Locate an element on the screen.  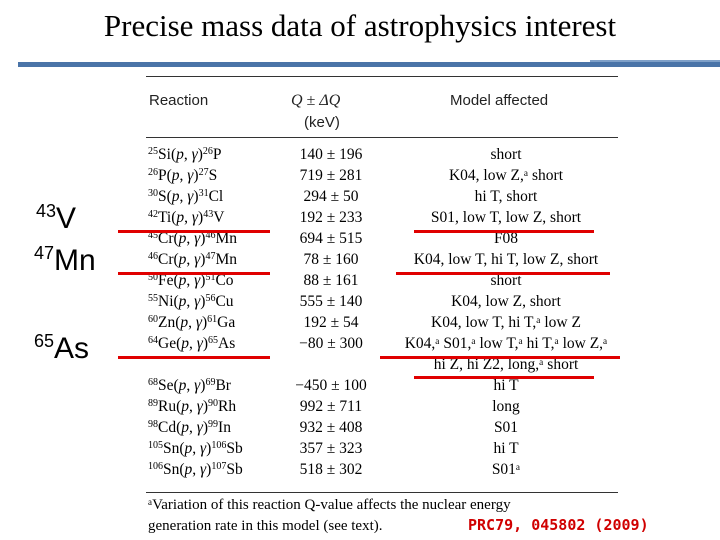
highlight-model-ge64-line2 is located at coordinates (504, 377).